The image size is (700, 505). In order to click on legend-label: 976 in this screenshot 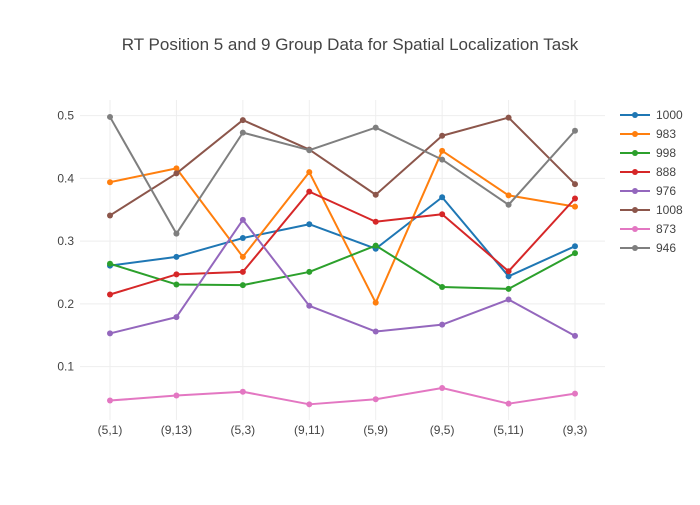, I will do `click(666, 191)`.